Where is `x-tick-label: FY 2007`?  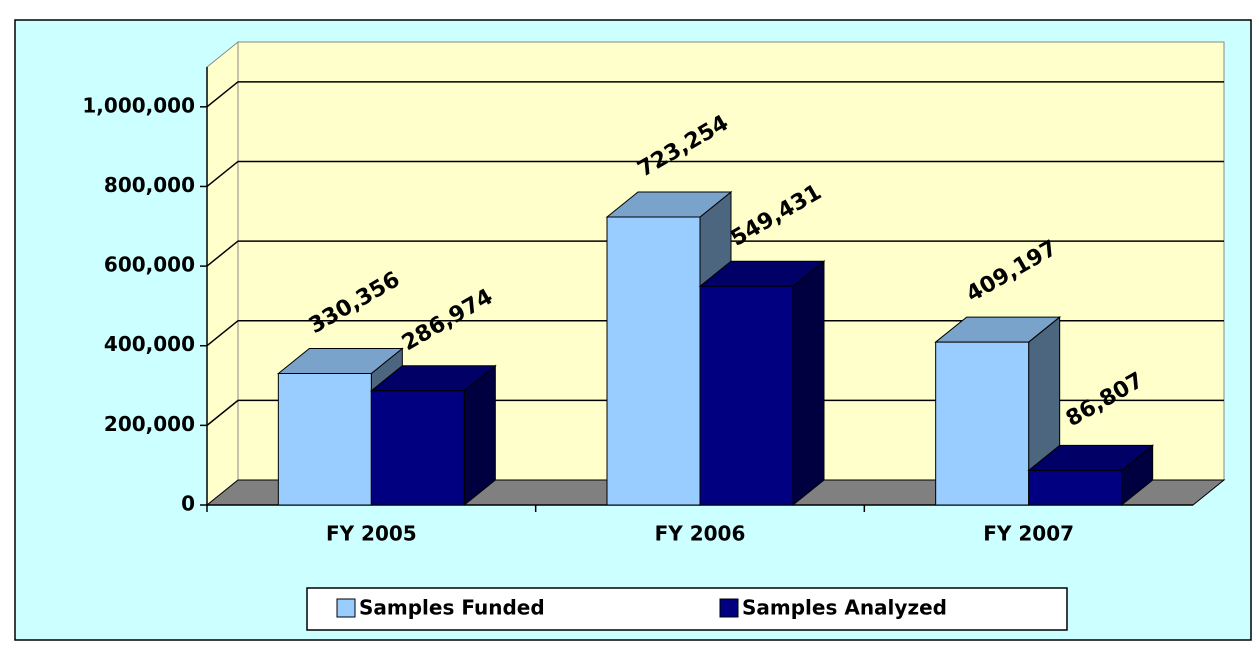 x-tick-label: FY 2007 is located at coordinates (1028, 534).